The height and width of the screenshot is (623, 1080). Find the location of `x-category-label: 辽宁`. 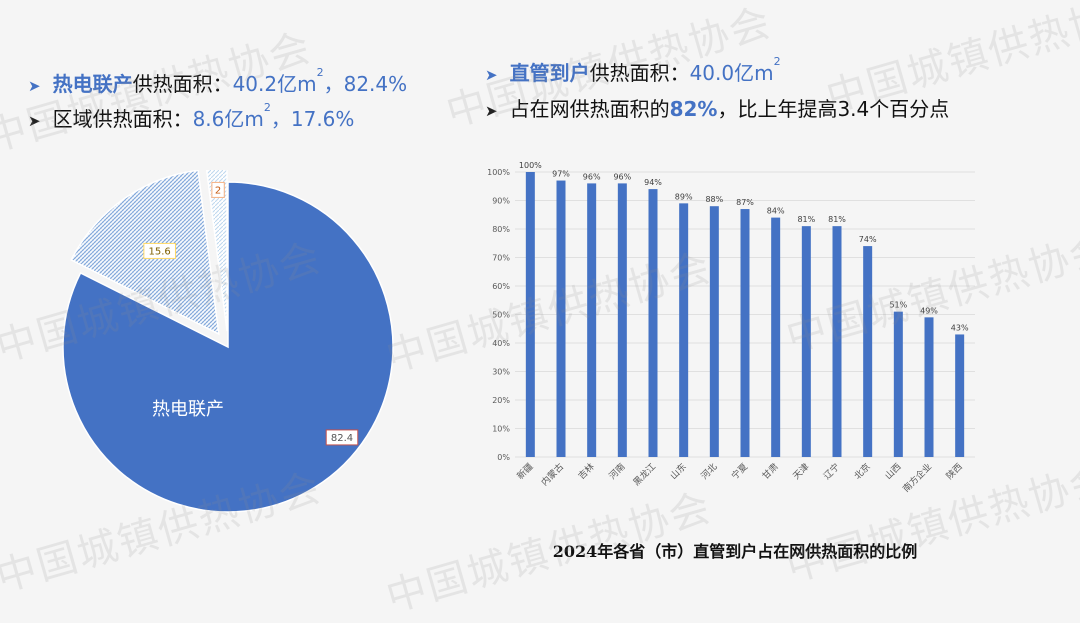

x-category-label: 辽宁 is located at coordinates (831, 471).